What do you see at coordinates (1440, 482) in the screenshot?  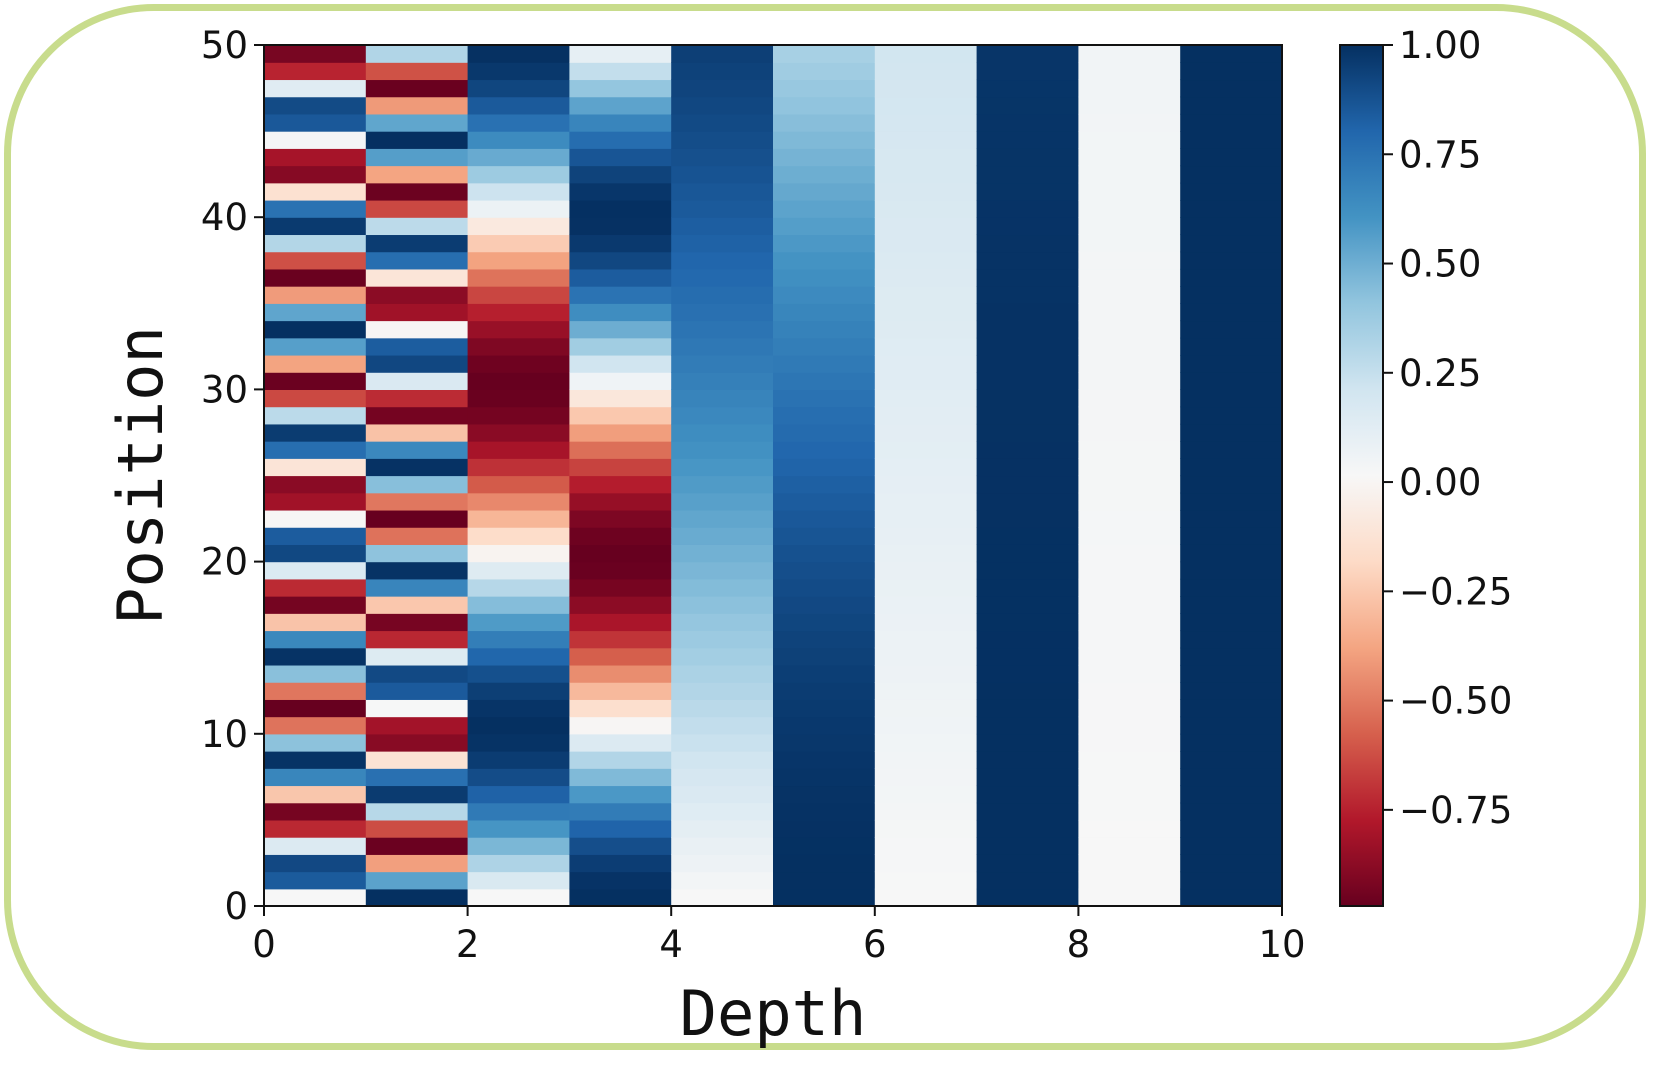 I see `colorbar-tick-label: 0.00` at bounding box center [1440, 482].